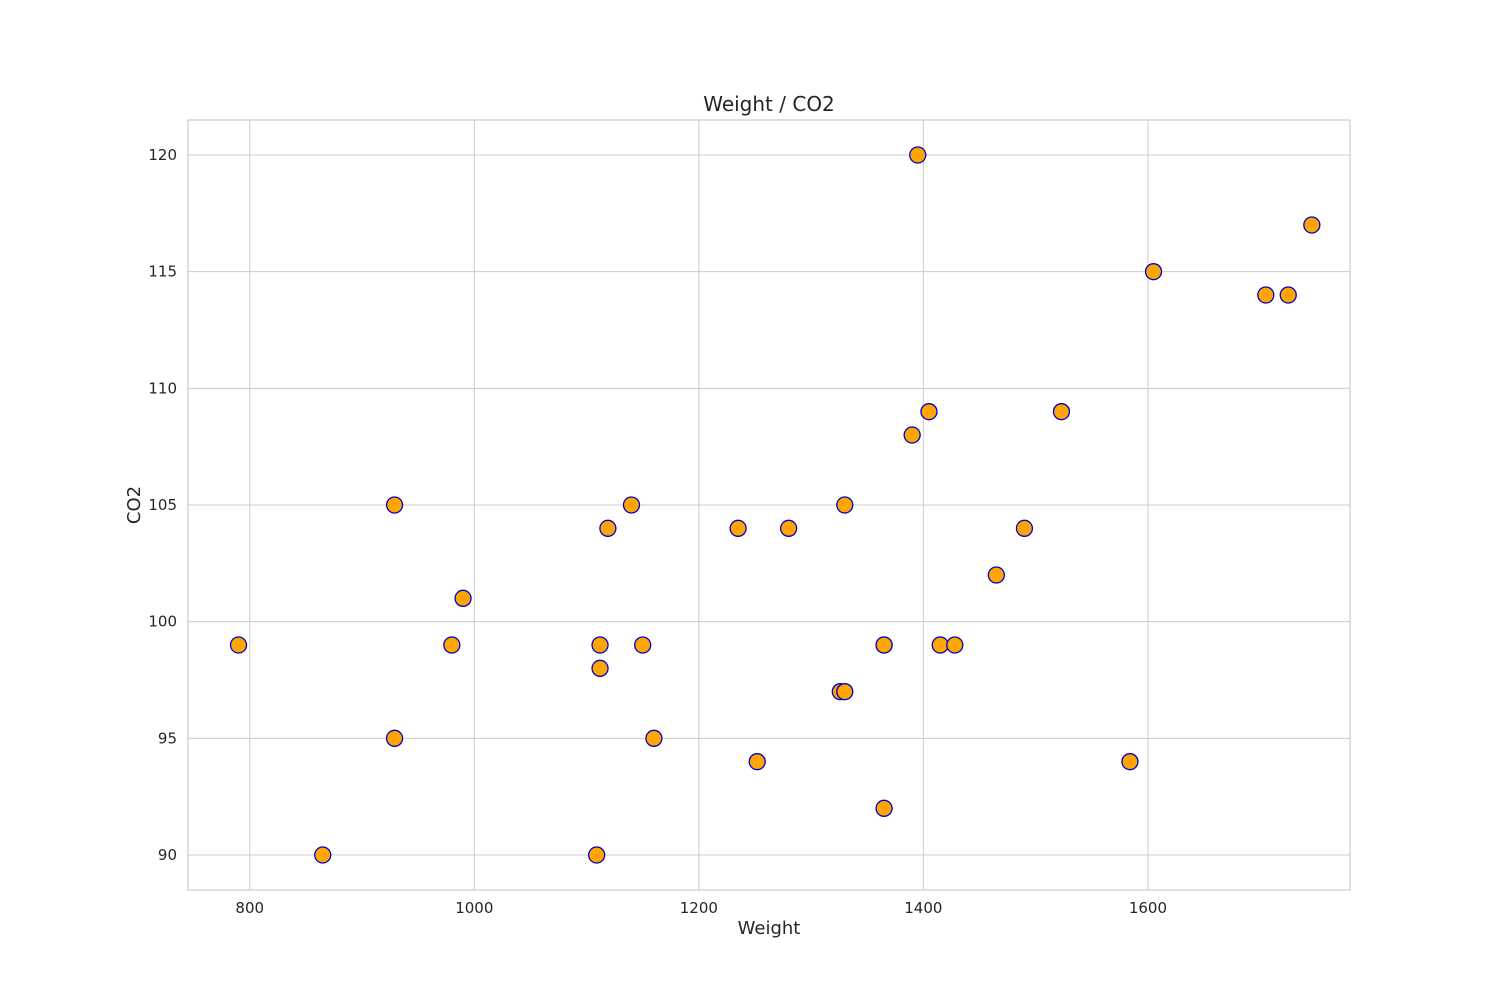 This screenshot has height=1000, width=1500. What do you see at coordinates (162, 388) in the screenshot?
I see `y-tick-label: 110` at bounding box center [162, 388].